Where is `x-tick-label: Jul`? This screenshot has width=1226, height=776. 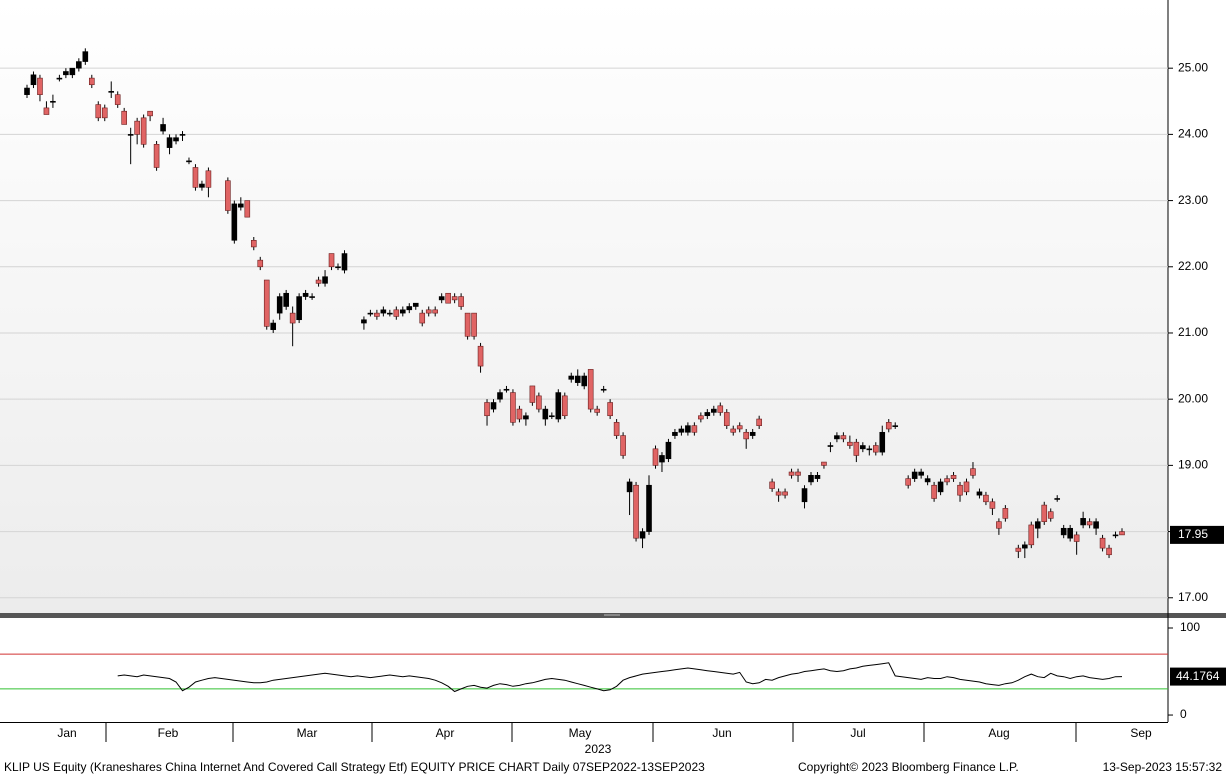
x-tick-label: Jul is located at coordinates (857, 733).